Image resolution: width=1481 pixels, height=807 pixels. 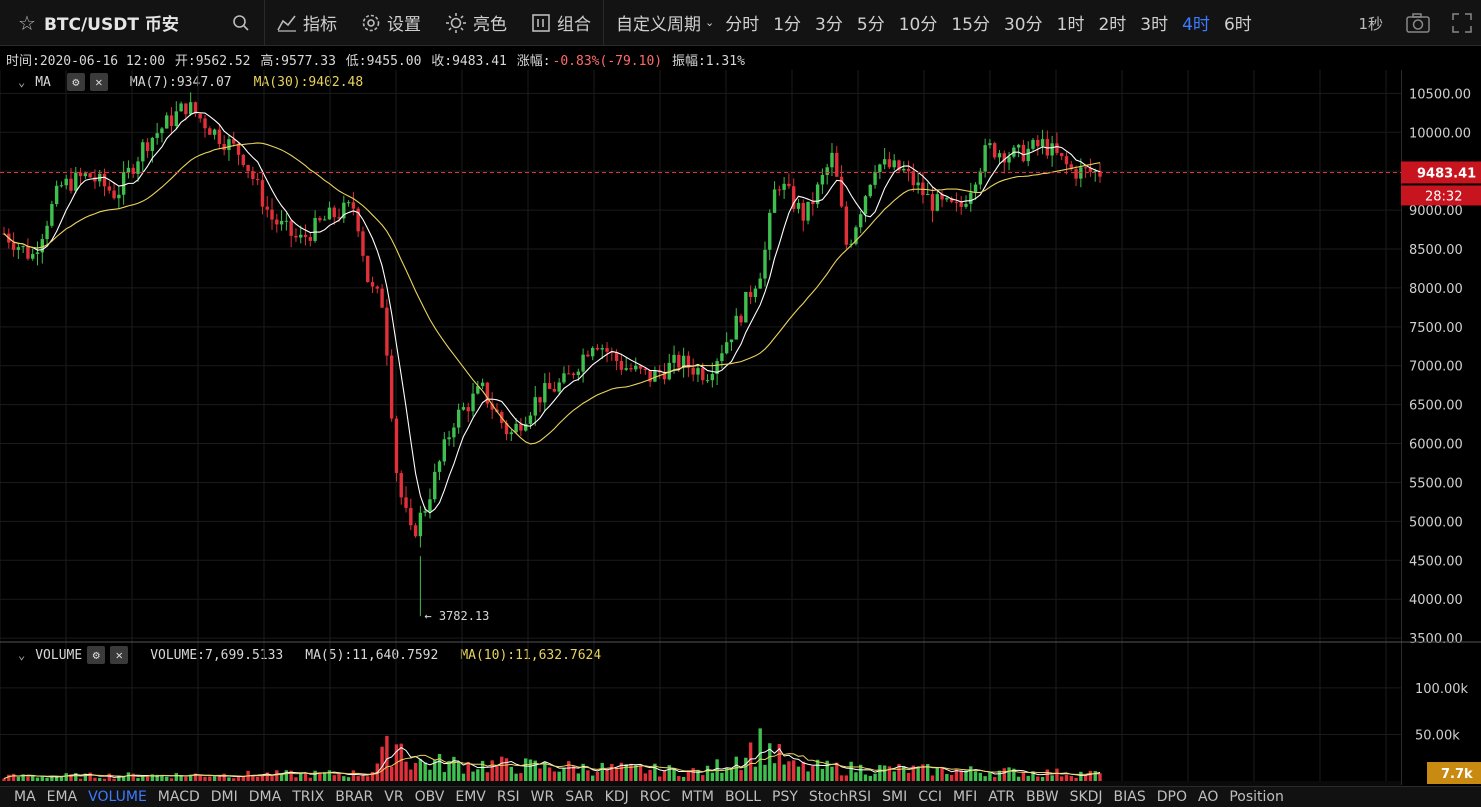 What do you see at coordinates (1129, 797) in the screenshot?
I see `indicator-tab-bias: BIAS` at bounding box center [1129, 797].